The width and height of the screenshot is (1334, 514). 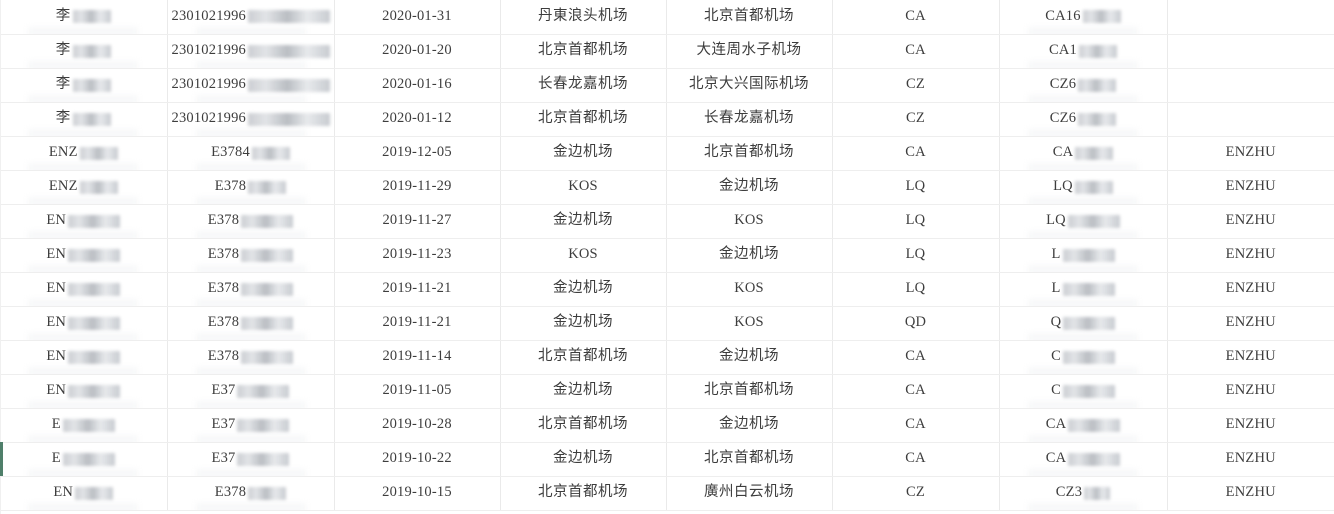 I want to click on cell-flight-number-content: CZ6, so click(x=1083, y=84).